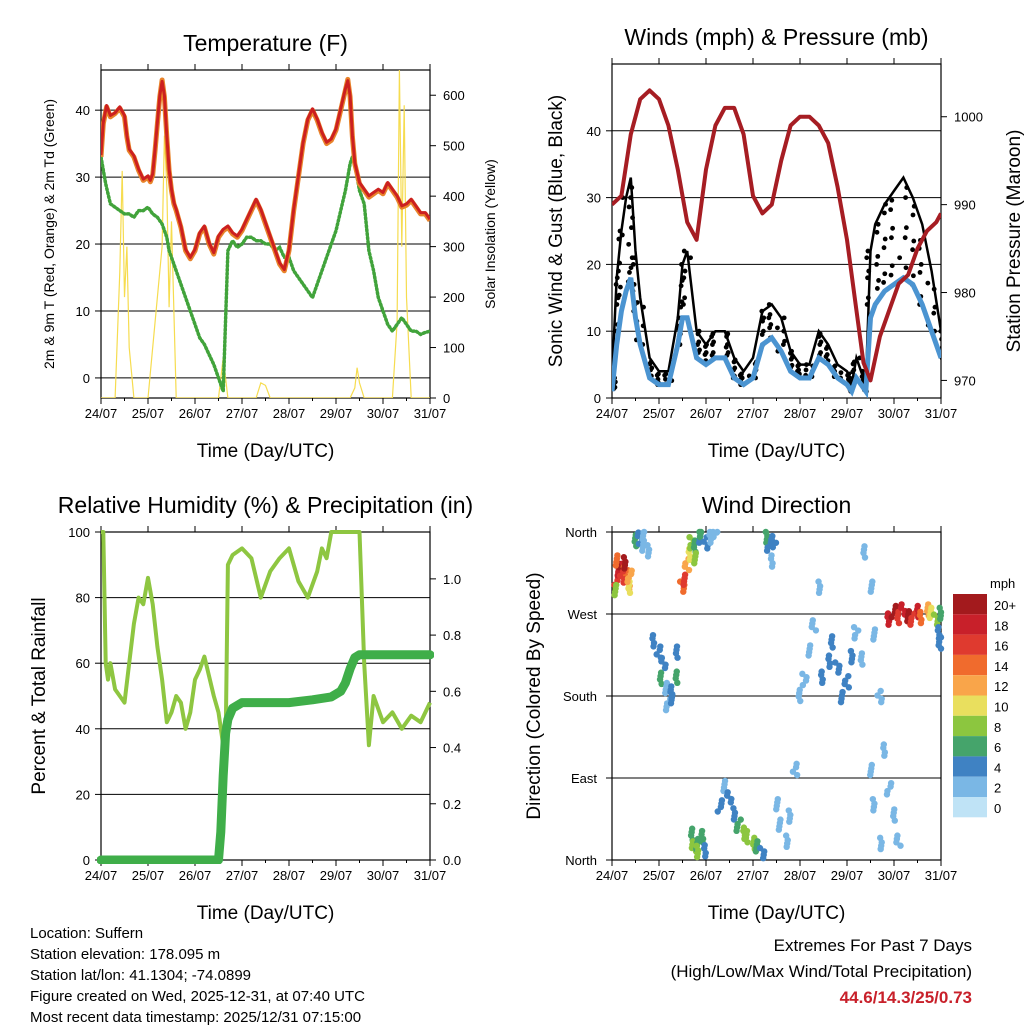  What do you see at coordinates (141, 975) in the screenshot?
I see `latlon-text: Station lat/lon: 41.1304; -74.0899` at bounding box center [141, 975].